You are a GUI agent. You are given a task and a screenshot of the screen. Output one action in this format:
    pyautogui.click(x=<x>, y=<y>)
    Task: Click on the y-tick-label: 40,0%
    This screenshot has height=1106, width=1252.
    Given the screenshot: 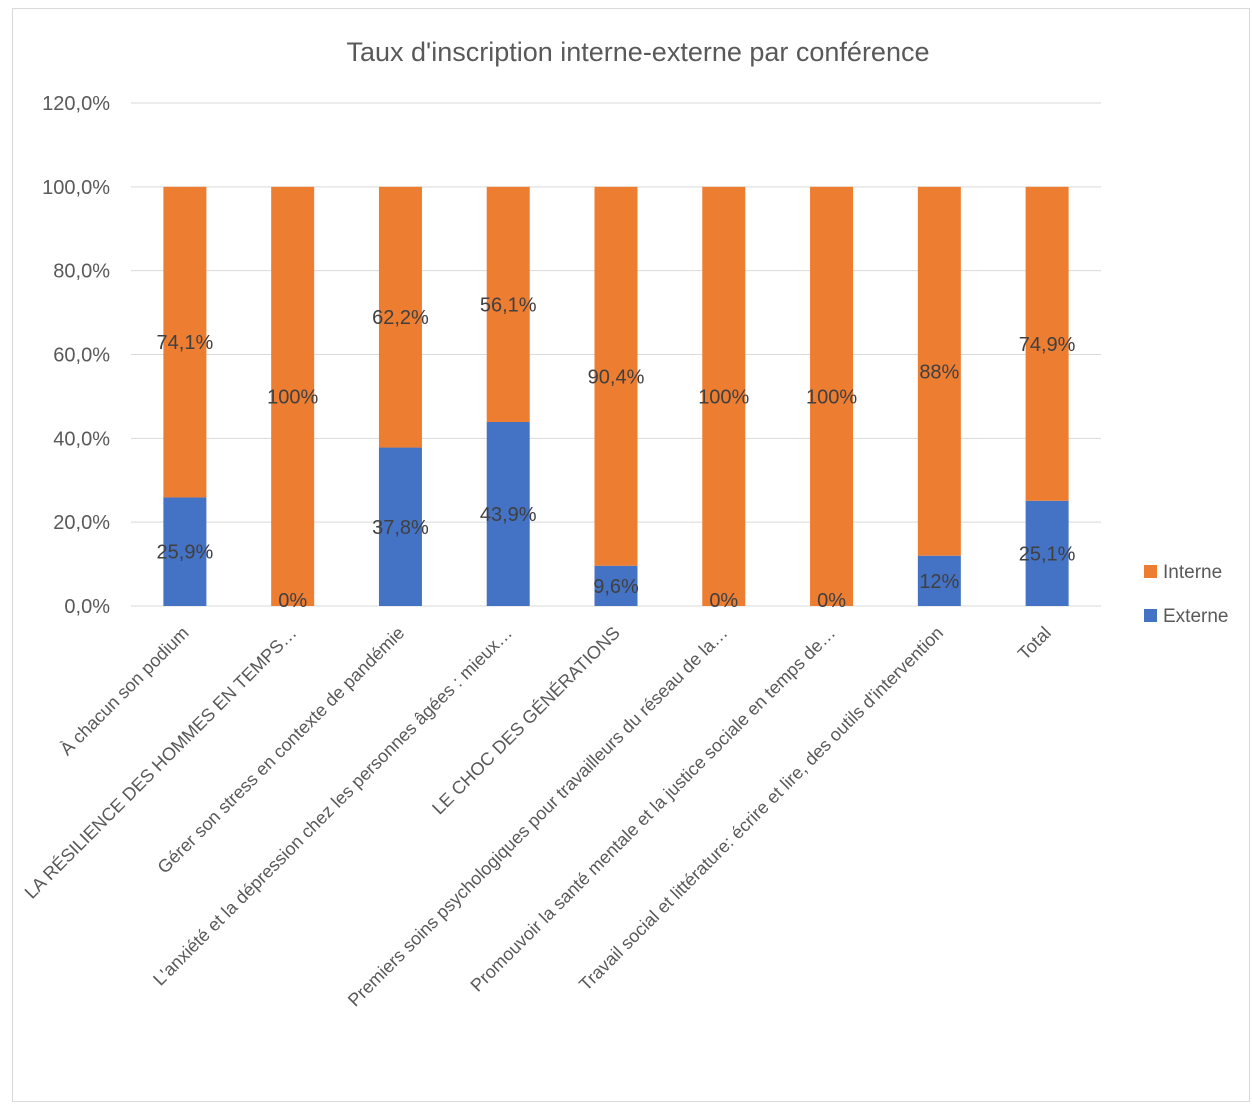 What is the action you would take?
    pyautogui.click(x=81, y=439)
    